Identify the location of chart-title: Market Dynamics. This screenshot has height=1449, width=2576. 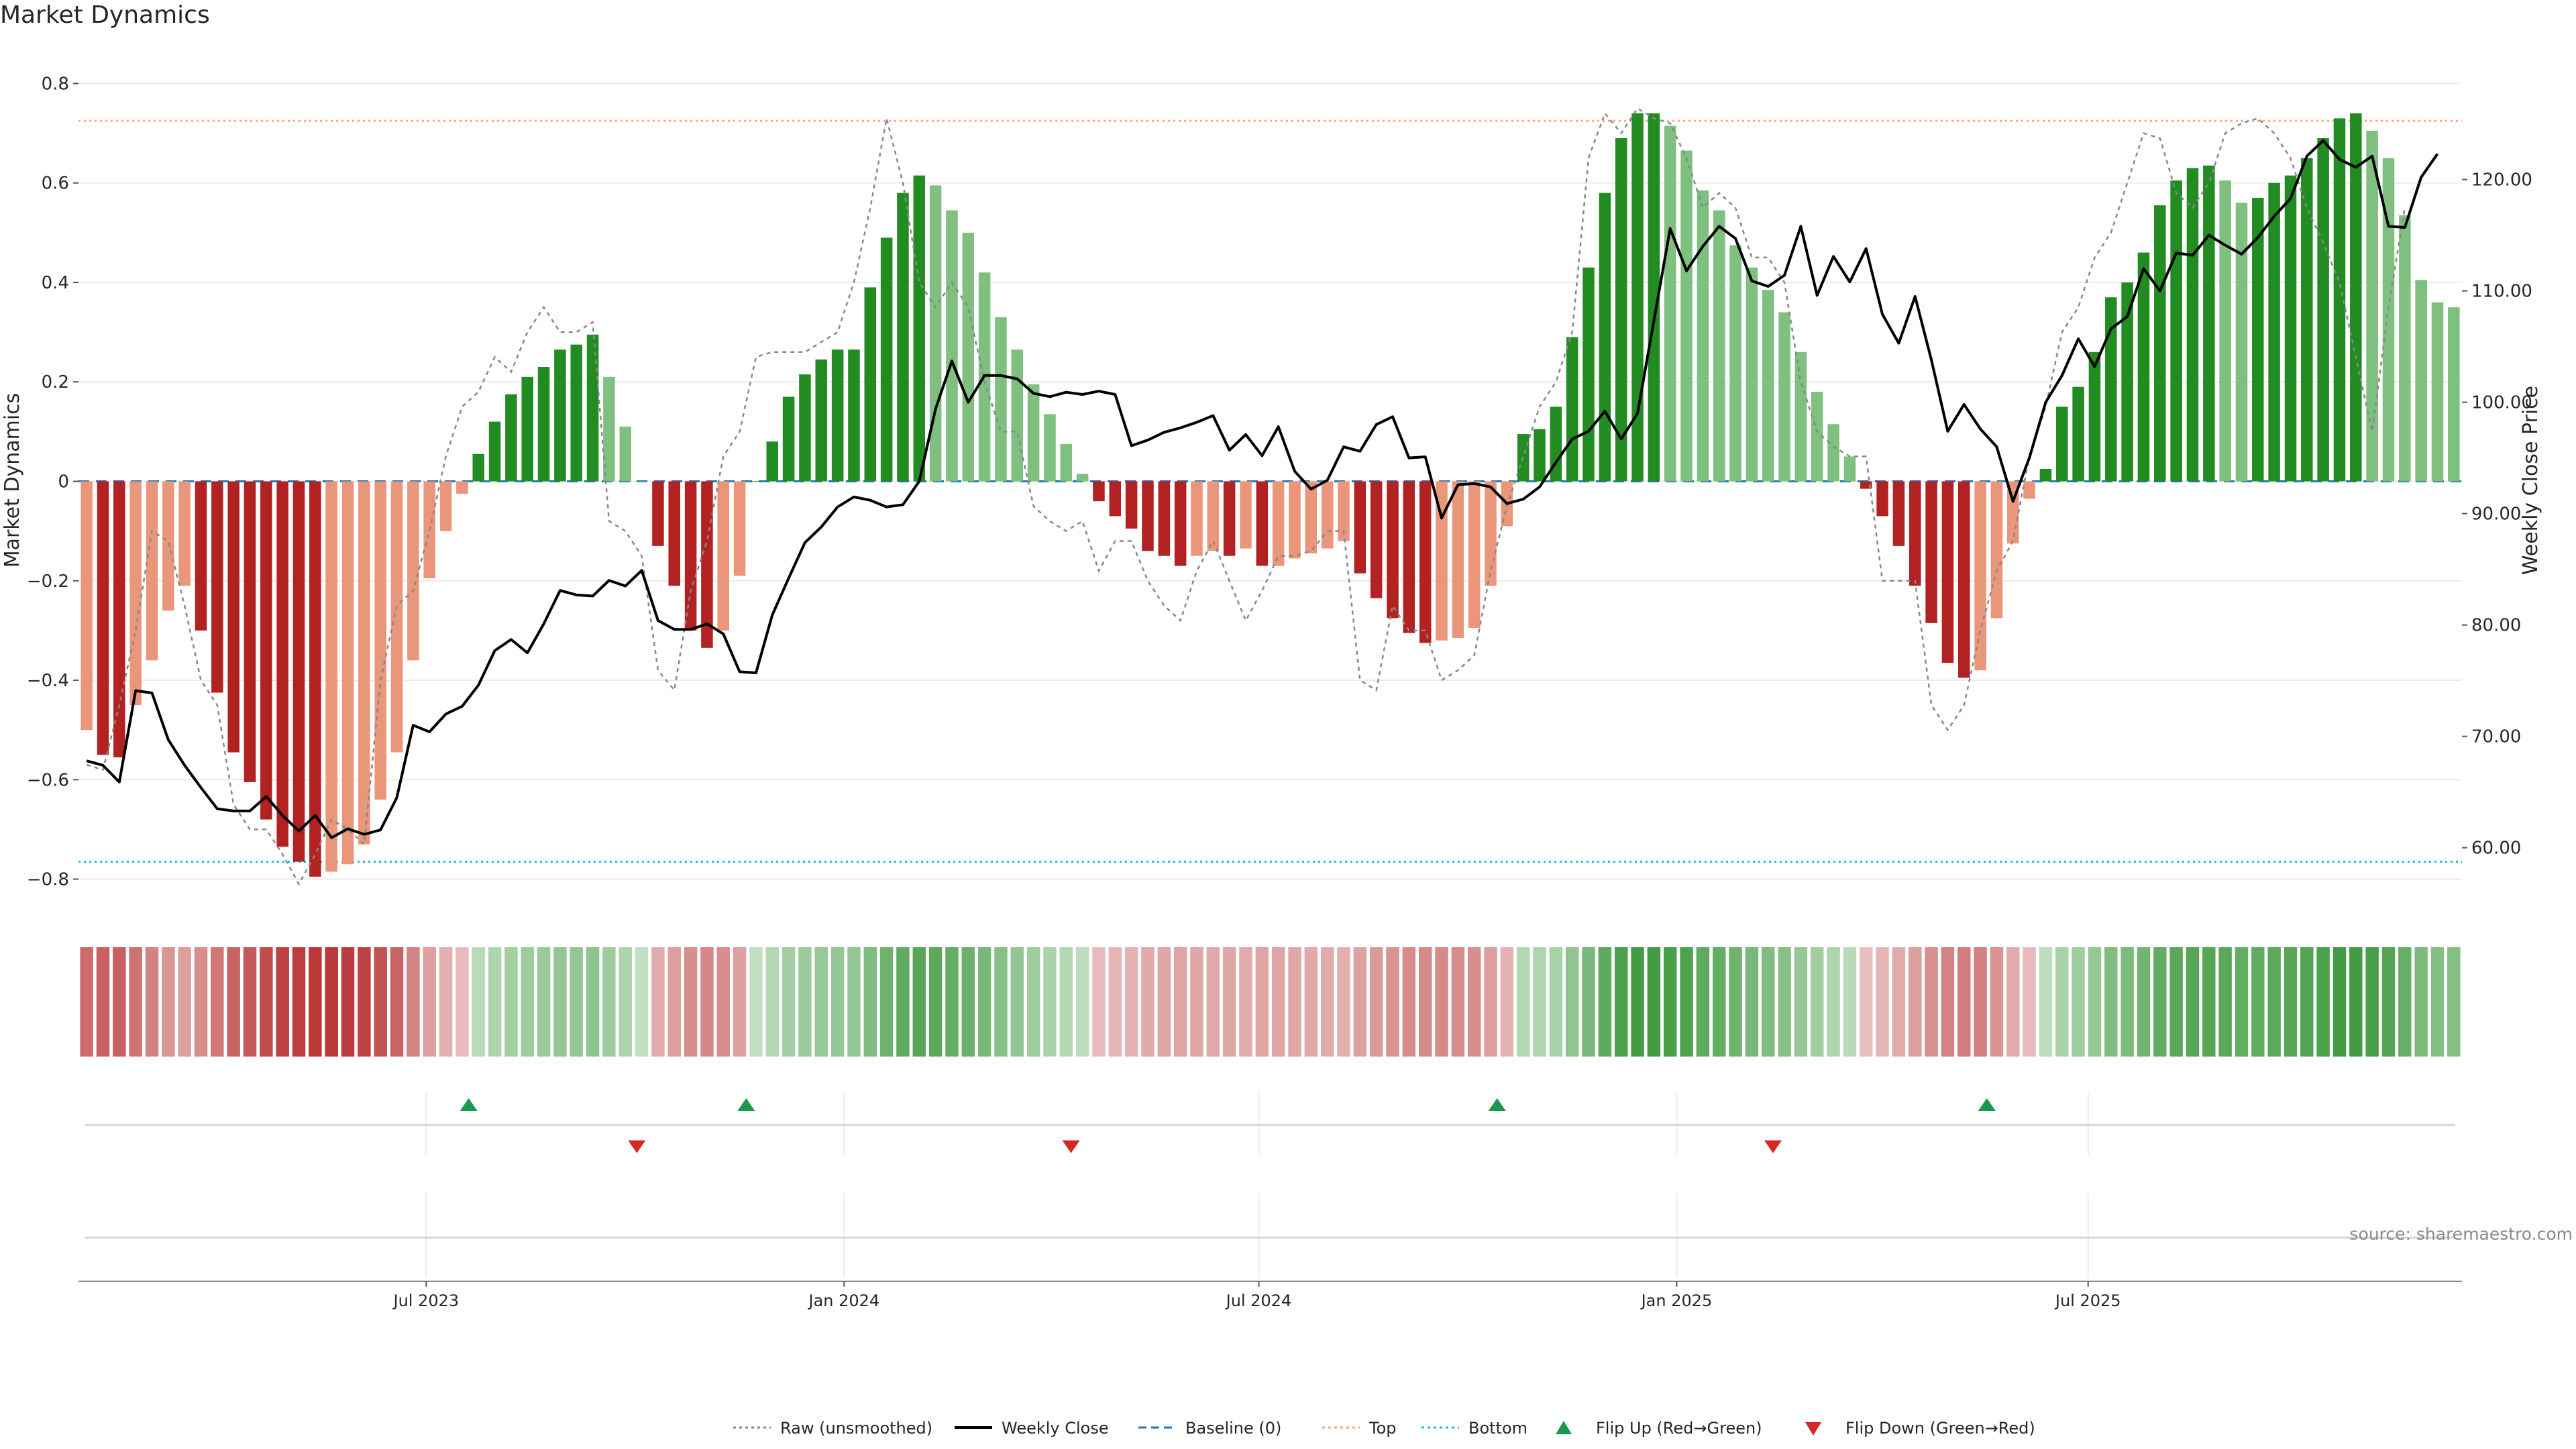
(105, 15).